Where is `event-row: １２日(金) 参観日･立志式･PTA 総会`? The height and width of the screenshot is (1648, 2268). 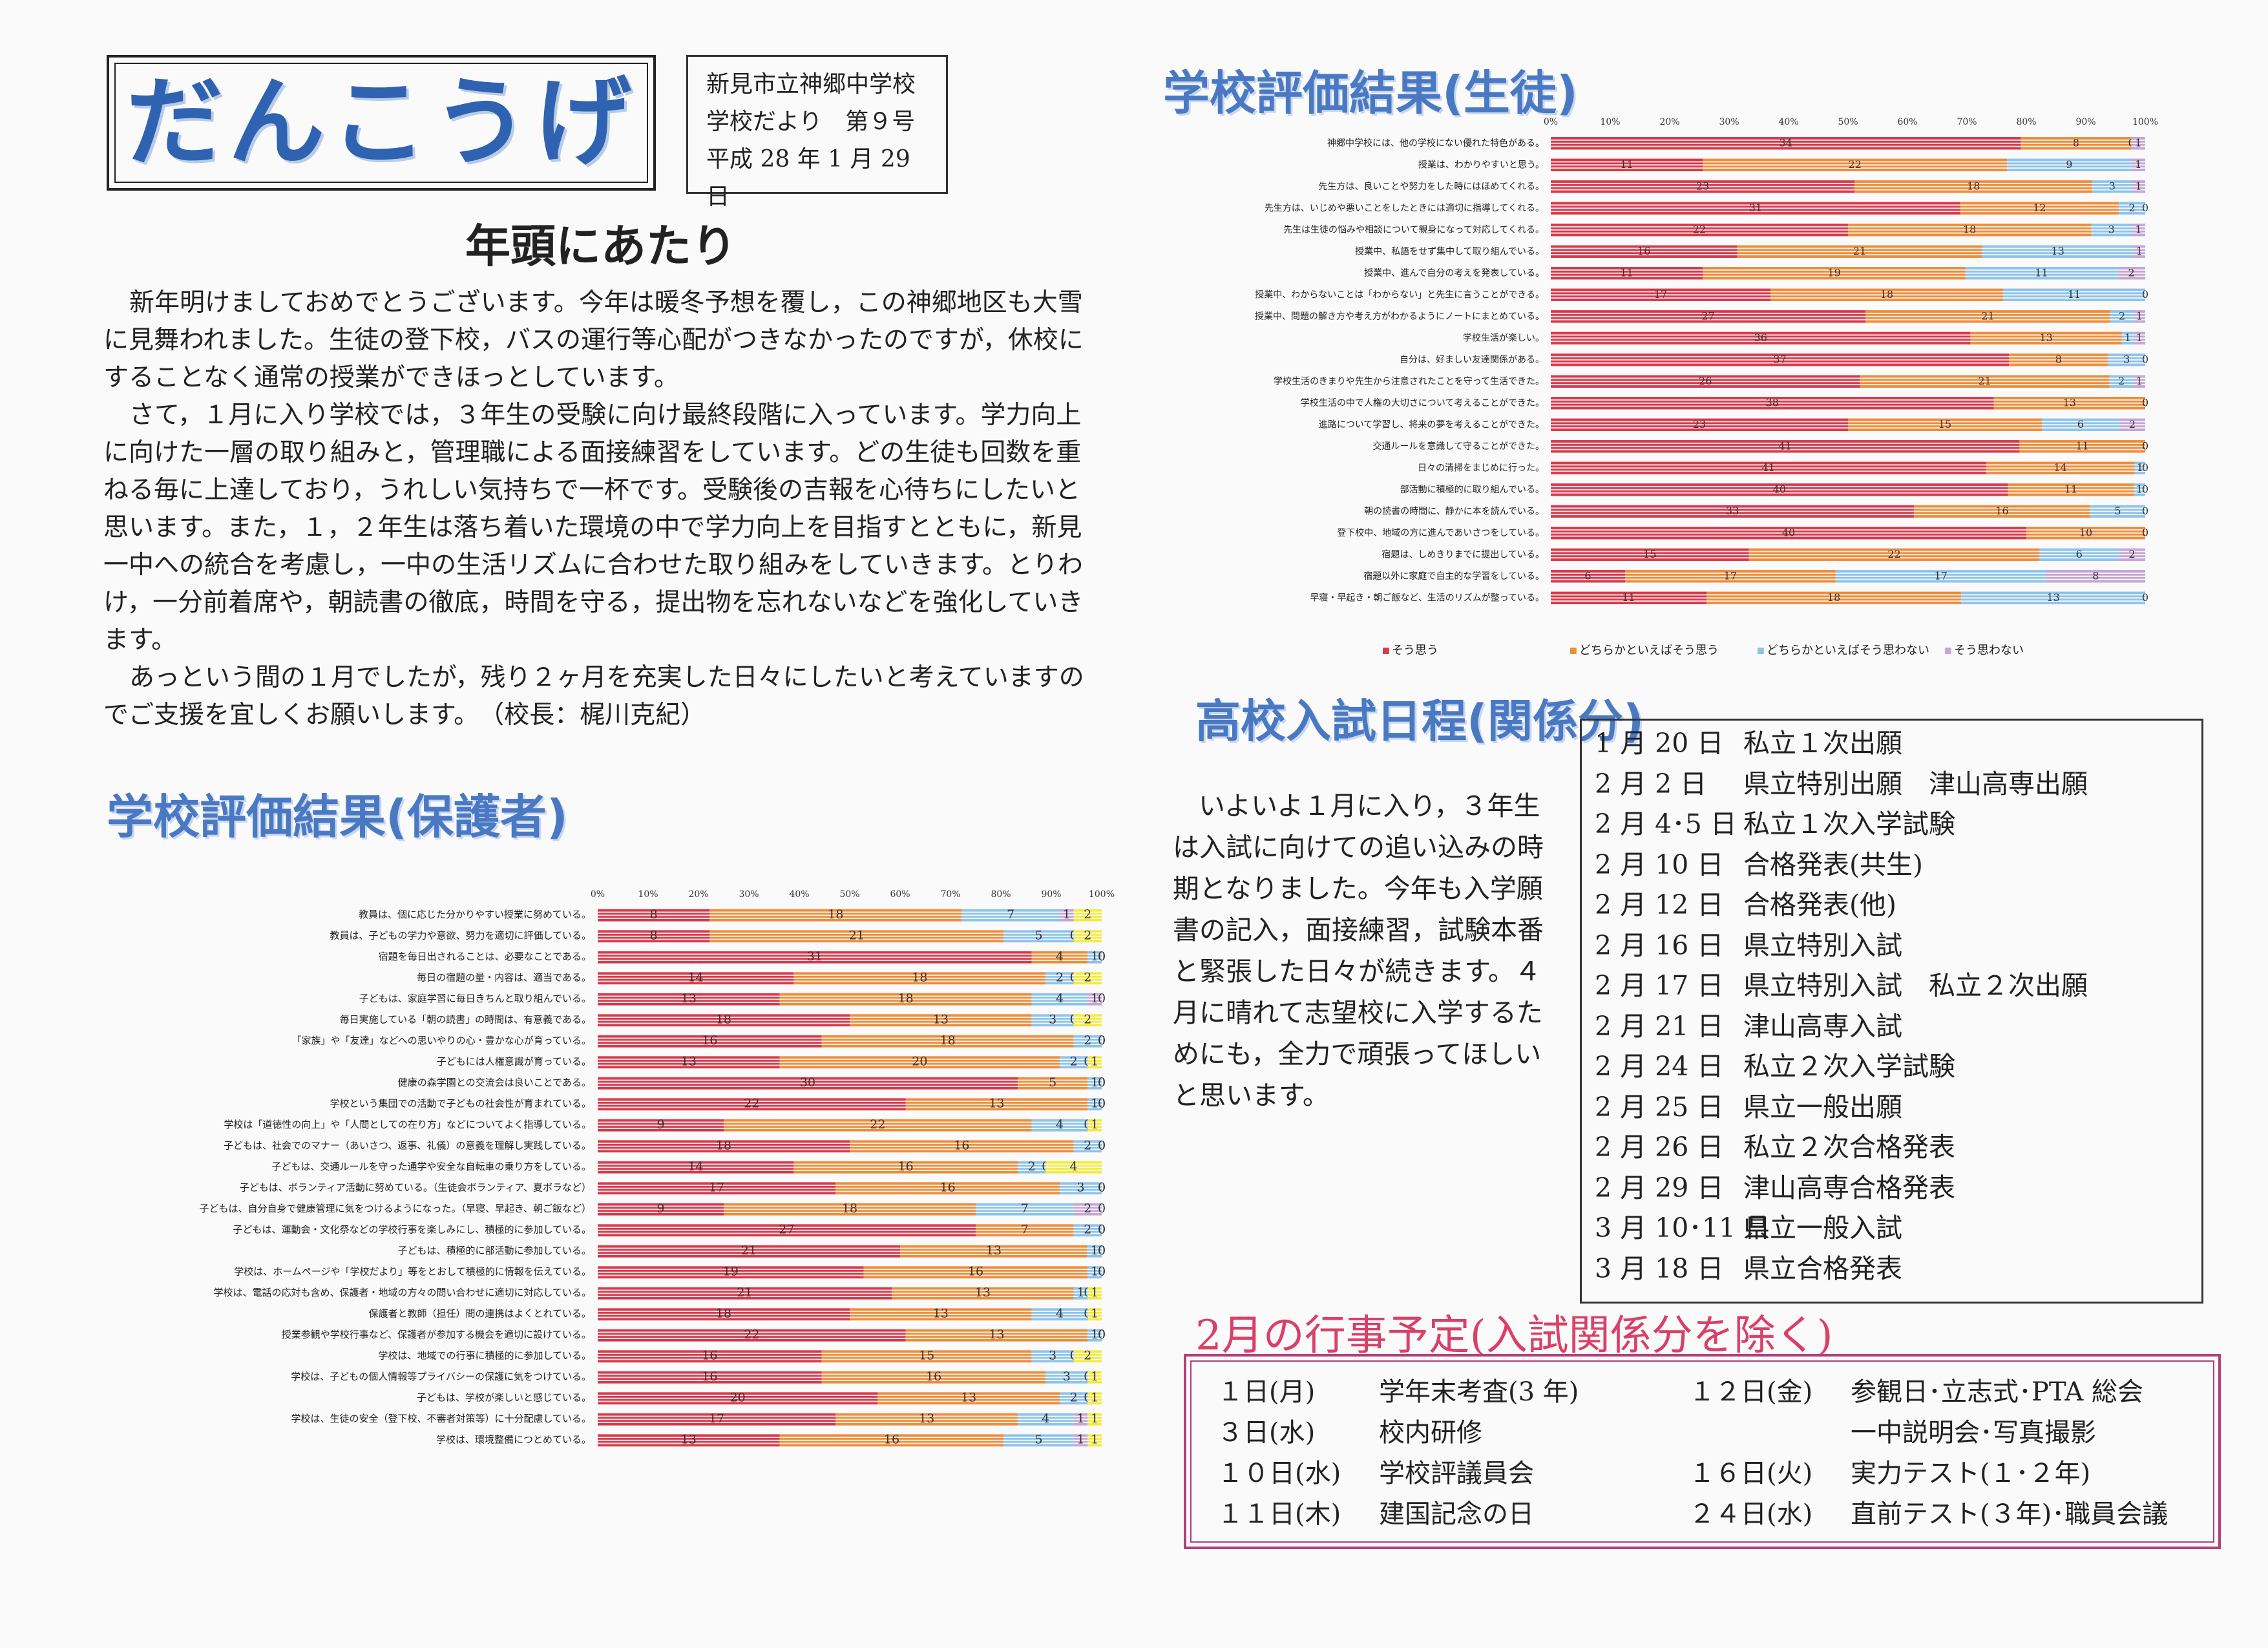
event-row: １２日(金) 参観日･立志式･PTA 総会 is located at coordinates (1916, 1389).